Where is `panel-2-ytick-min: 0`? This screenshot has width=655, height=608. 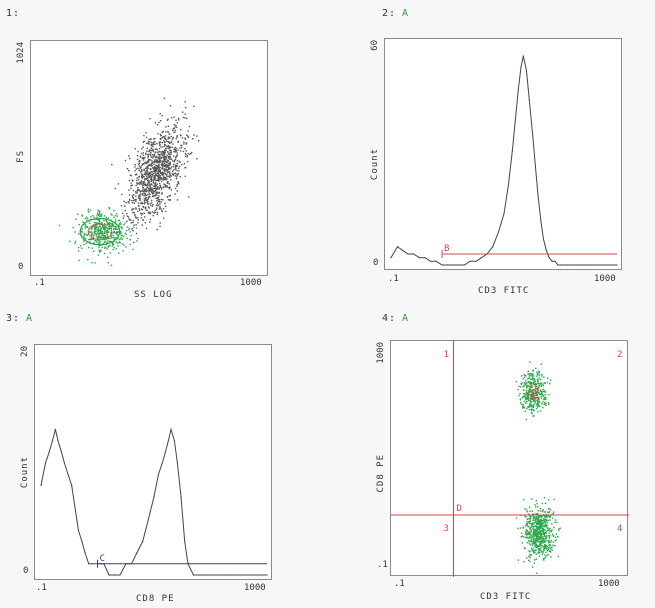 panel-2-ytick-min: 0 is located at coordinates (376, 263).